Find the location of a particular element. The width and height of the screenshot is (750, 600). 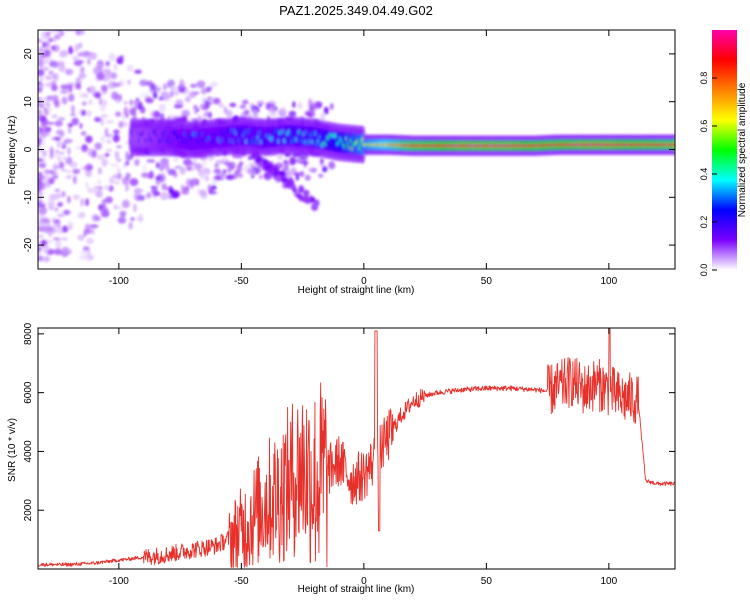

spectrogram-xlabel: Height of straight line (km) is located at coordinates (356, 290).